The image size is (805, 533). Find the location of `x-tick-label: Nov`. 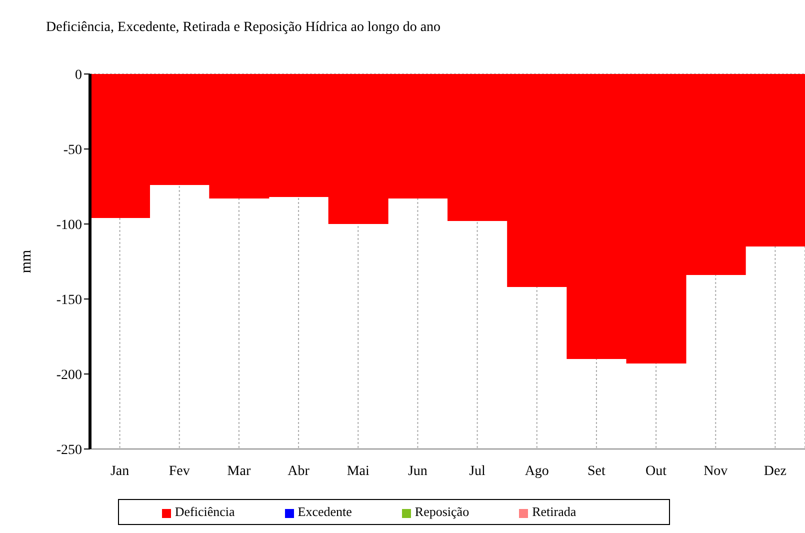

x-tick-label: Nov is located at coordinates (716, 471).